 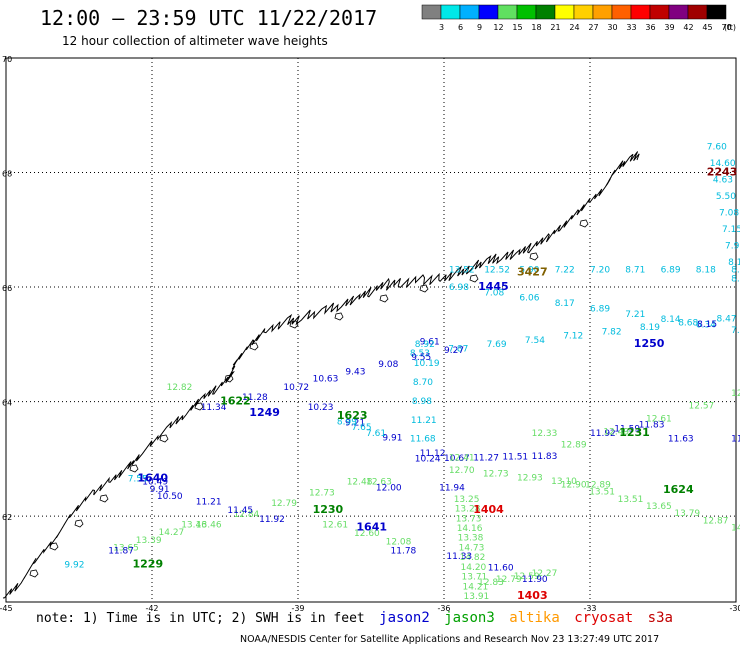 I want to click on legend-label: 70, so click(x=726, y=27).